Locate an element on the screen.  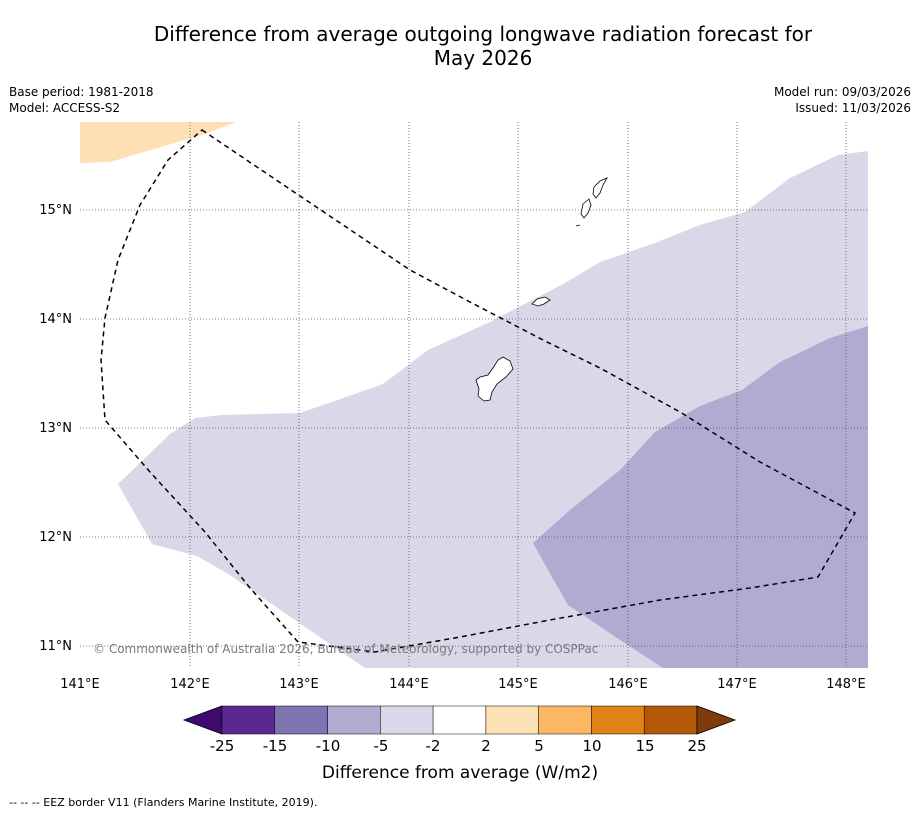
lon-label: 147°E is located at coordinates (737, 684).